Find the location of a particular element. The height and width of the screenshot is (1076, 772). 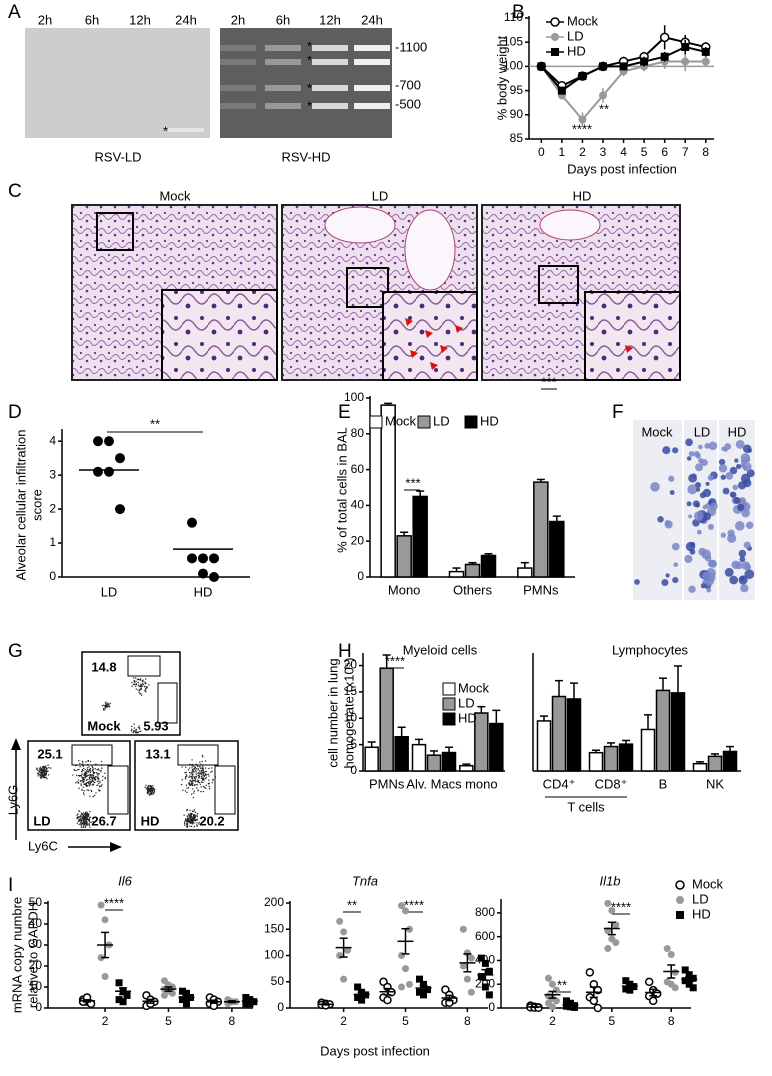

significance: *** is located at coordinates (548, 381).